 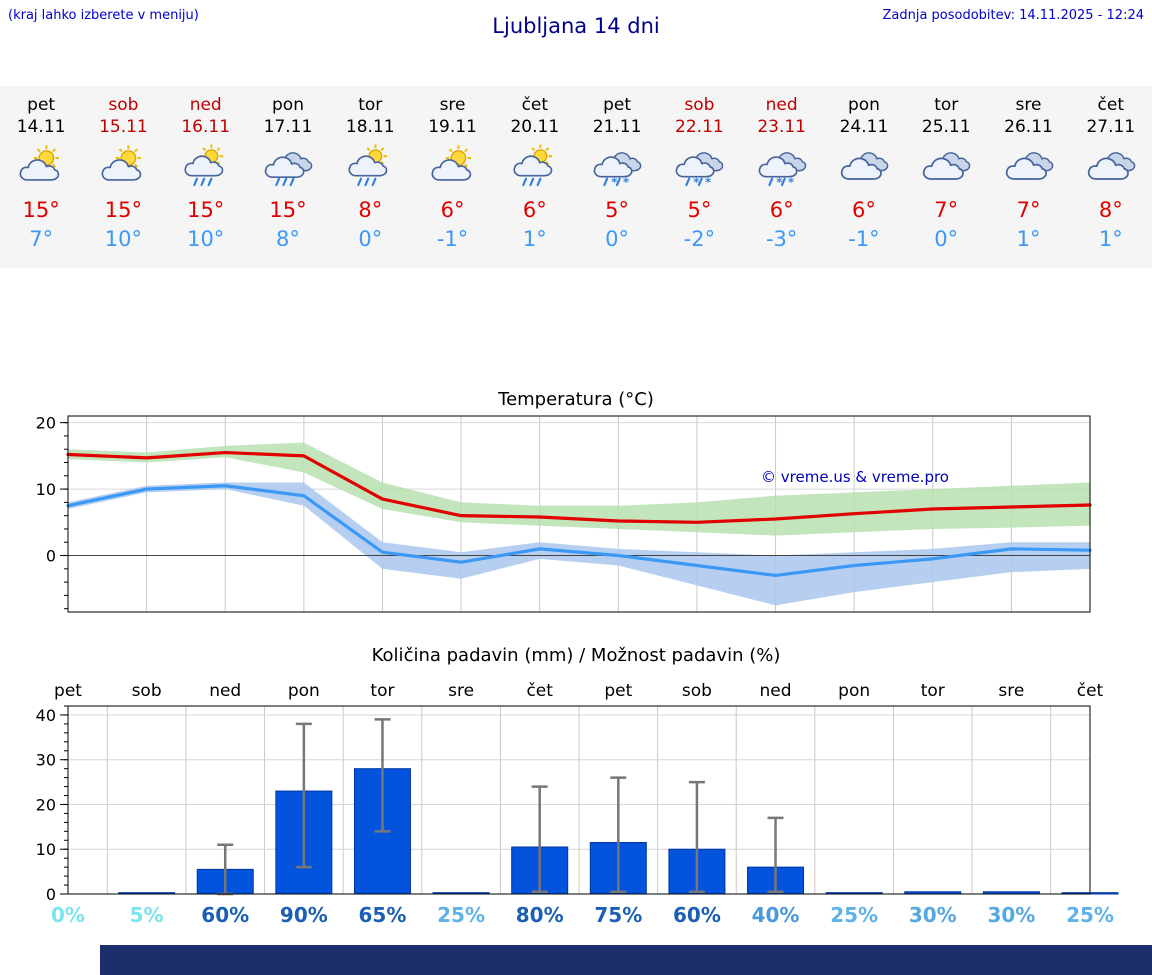 I want to click on day-date: 23.11, so click(x=781, y=127).